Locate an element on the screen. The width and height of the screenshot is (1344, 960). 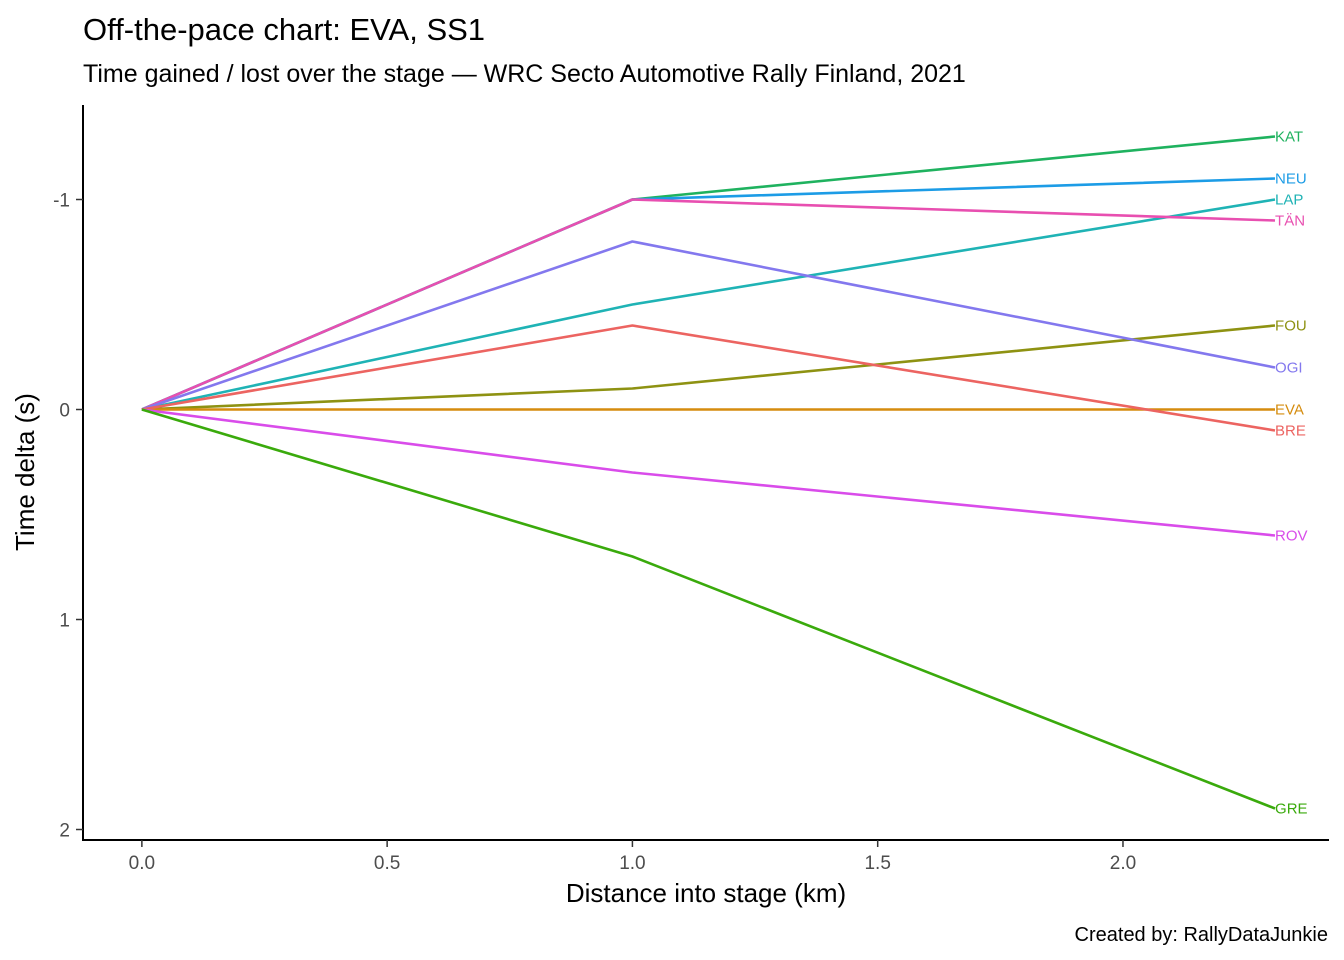
series-line-rov is located at coordinates (708, 472).